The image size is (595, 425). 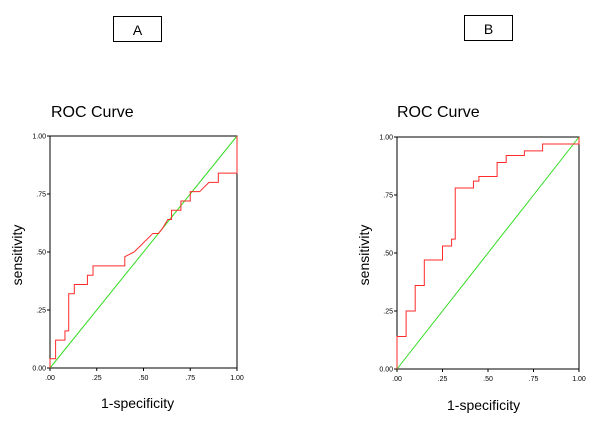 What do you see at coordinates (92, 112) in the screenshot?
I see `chart-title-a: ROC Curve` at bounding box center [92, 112].